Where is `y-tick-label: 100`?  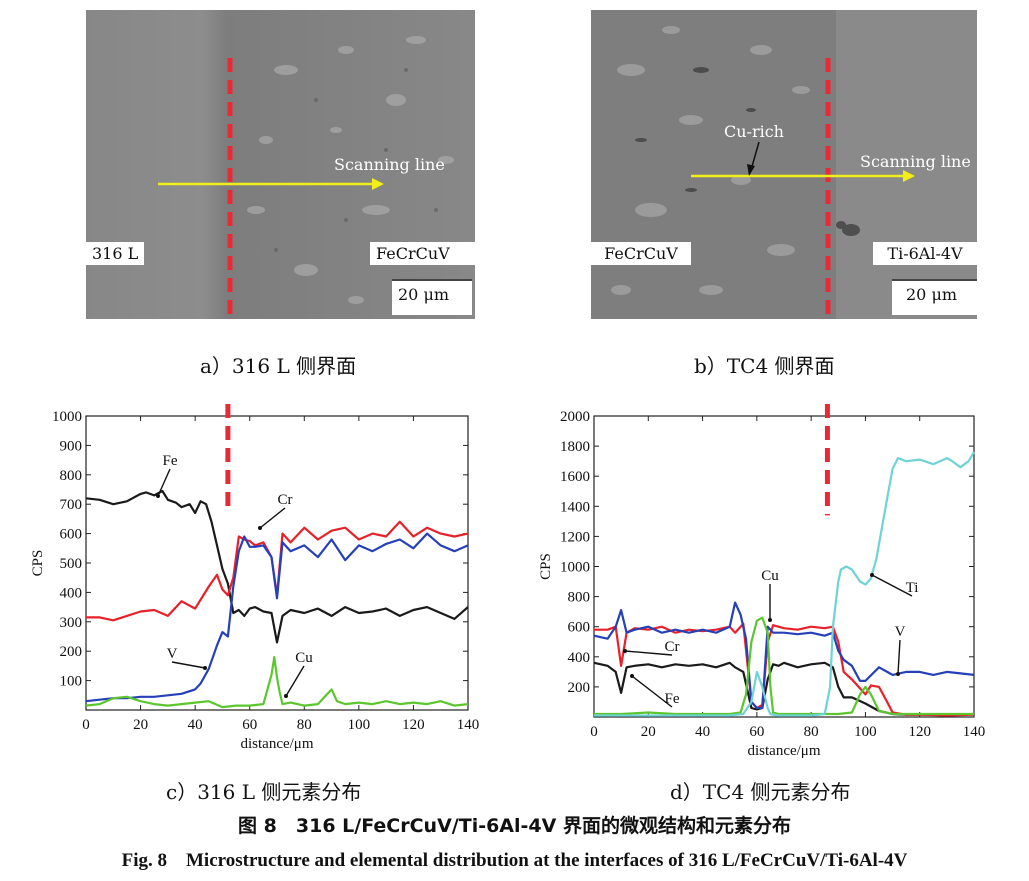
y-tick-label: 100 is located at coordinates (71, 682).